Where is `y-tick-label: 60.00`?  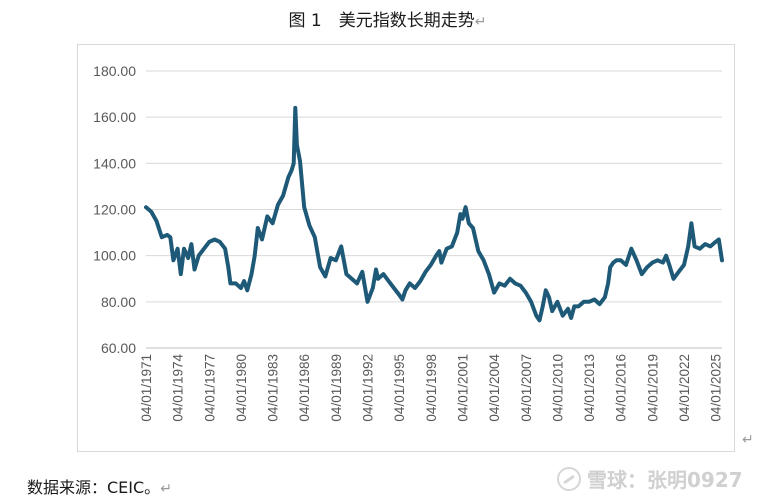 y-tick-label: 60.00 is located at coordinates (118, 348).